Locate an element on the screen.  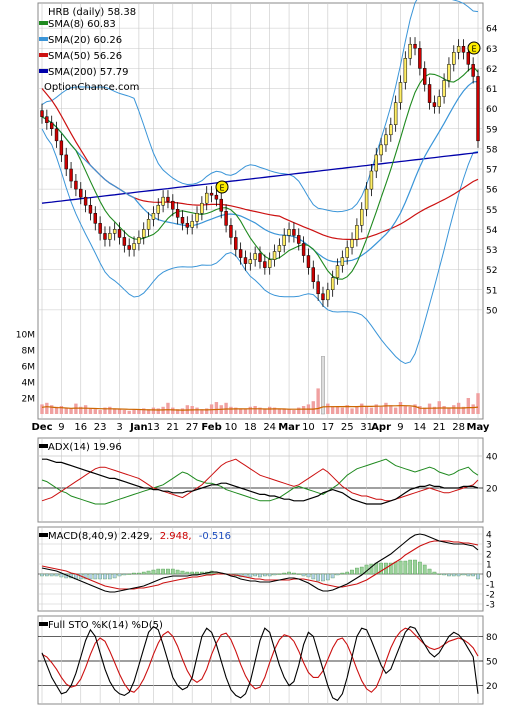
macd-grid is located at coordinates (260, 569).